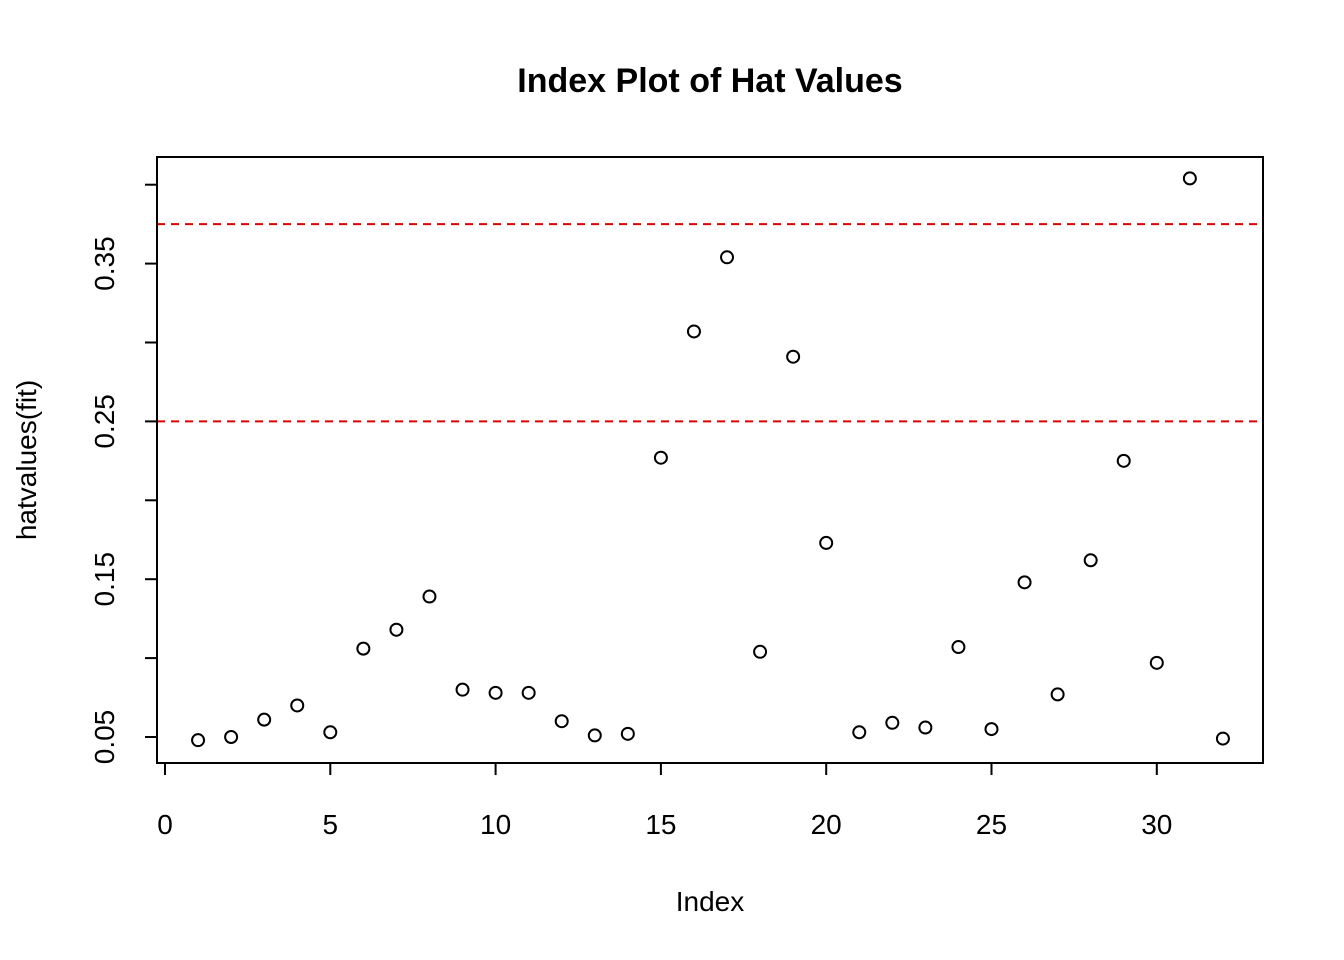 The width and height of the screenshot is (1344, 960). What do you see at coordinates (26, 460) in the screenshot?
I see `y-axis-label: hatvalues(fit)` at bounding box center [26, 460].